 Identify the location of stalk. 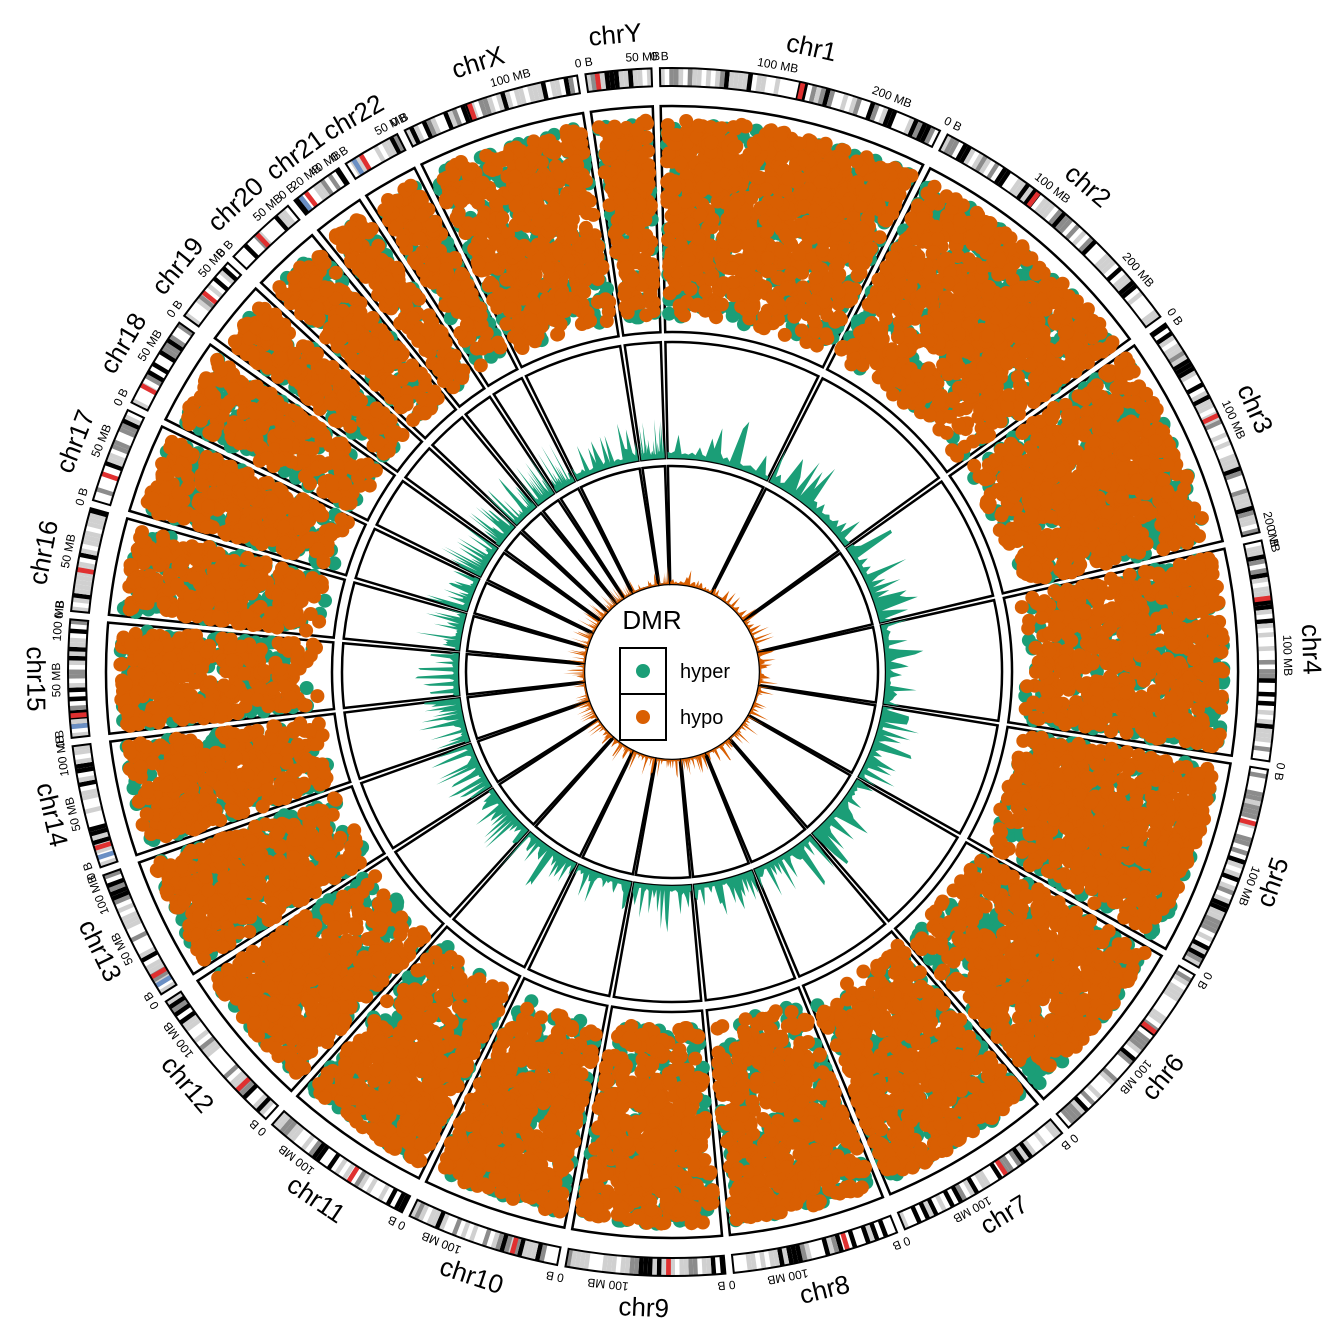
(358, 166).